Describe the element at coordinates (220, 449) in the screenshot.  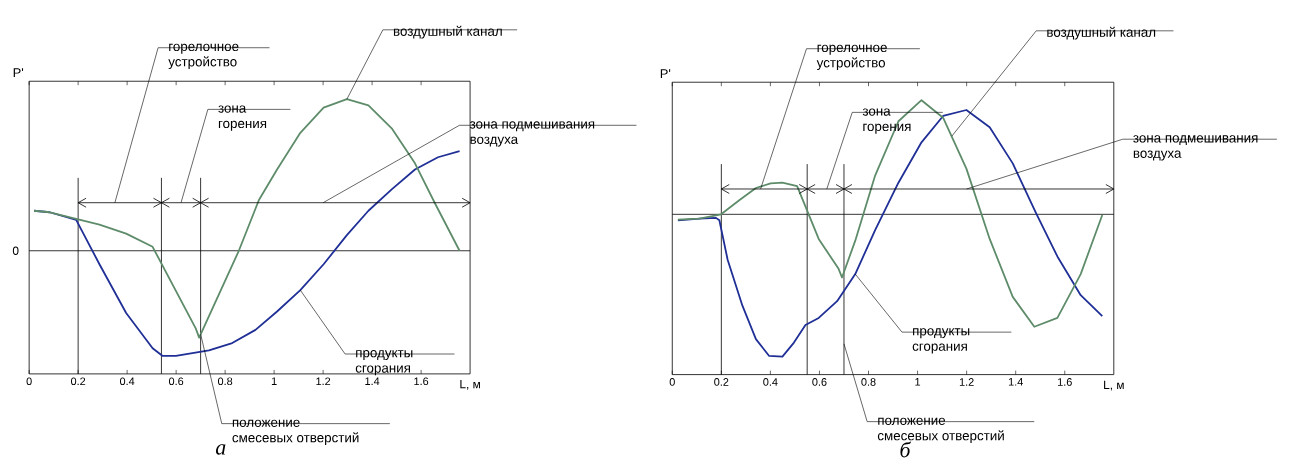
I see `text: а` at that location.